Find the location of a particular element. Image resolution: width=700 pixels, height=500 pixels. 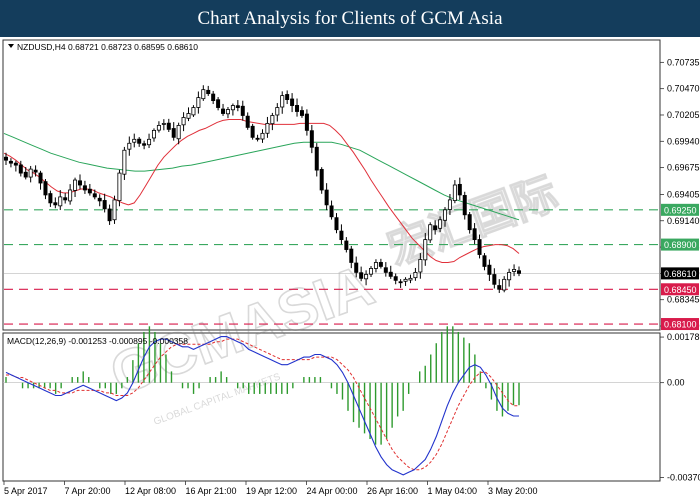

x-tick-label: 7 Apr 20:00 is located at coordinates (88, 491).